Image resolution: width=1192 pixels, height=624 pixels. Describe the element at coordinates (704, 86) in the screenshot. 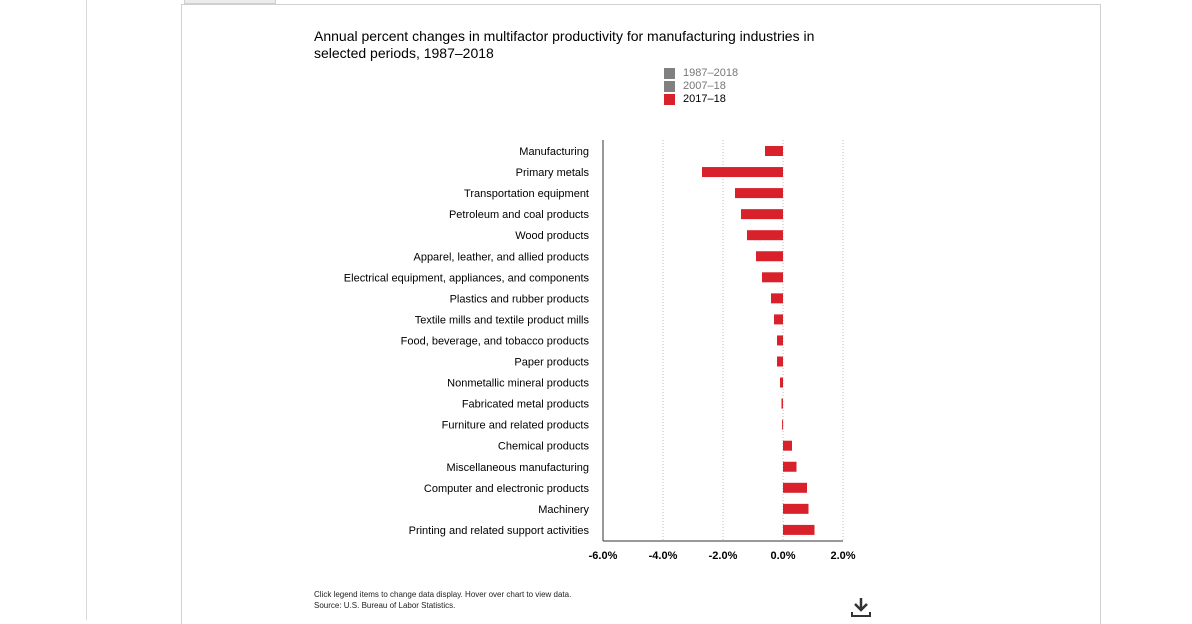

I see `legend-label-2007-18: 2007–18` at that location.